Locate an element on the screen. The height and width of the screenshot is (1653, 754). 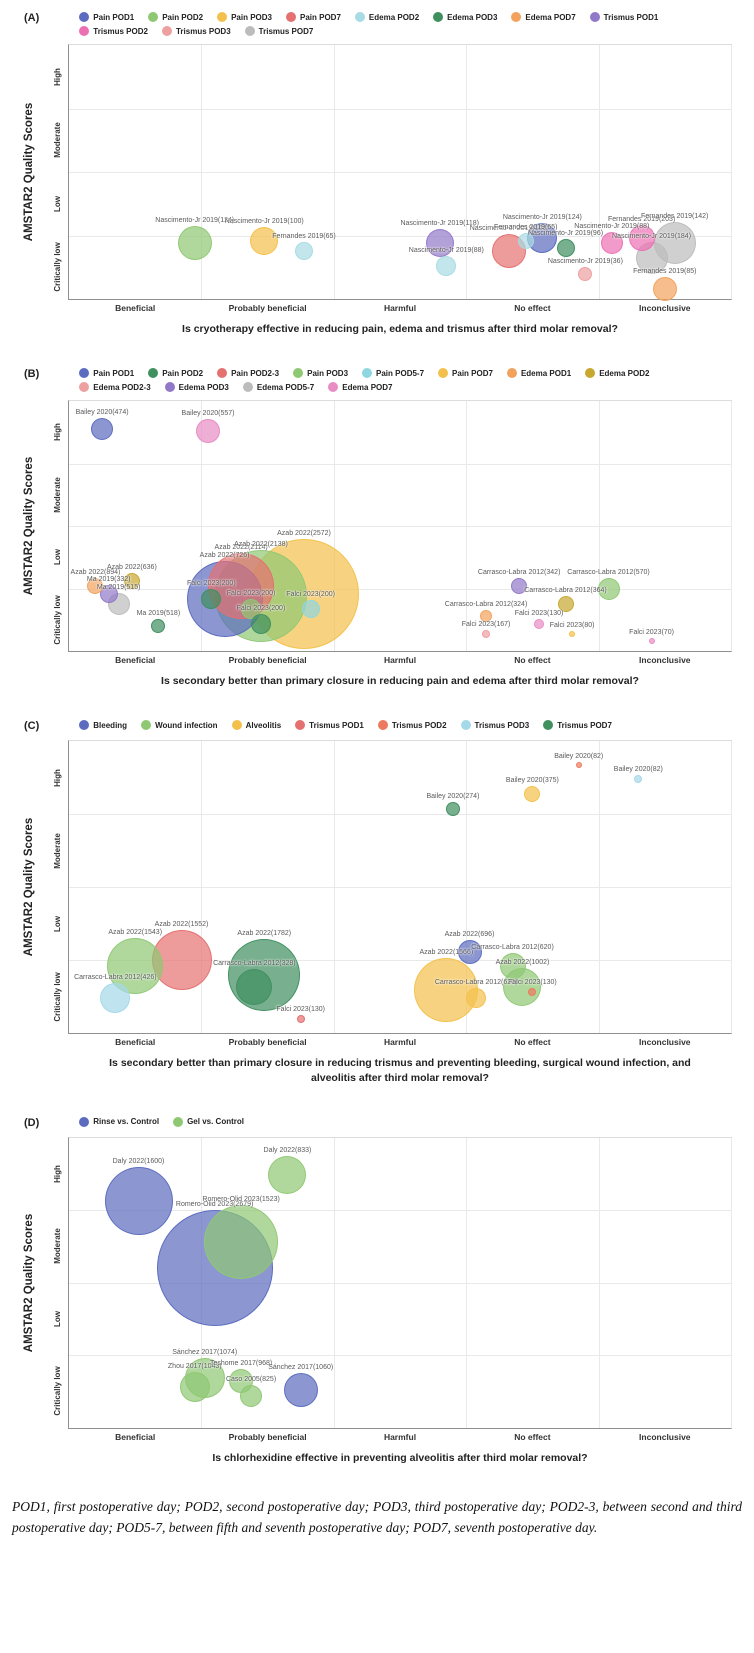
legend-item: Wound infection is located at coordinates (179, 725).